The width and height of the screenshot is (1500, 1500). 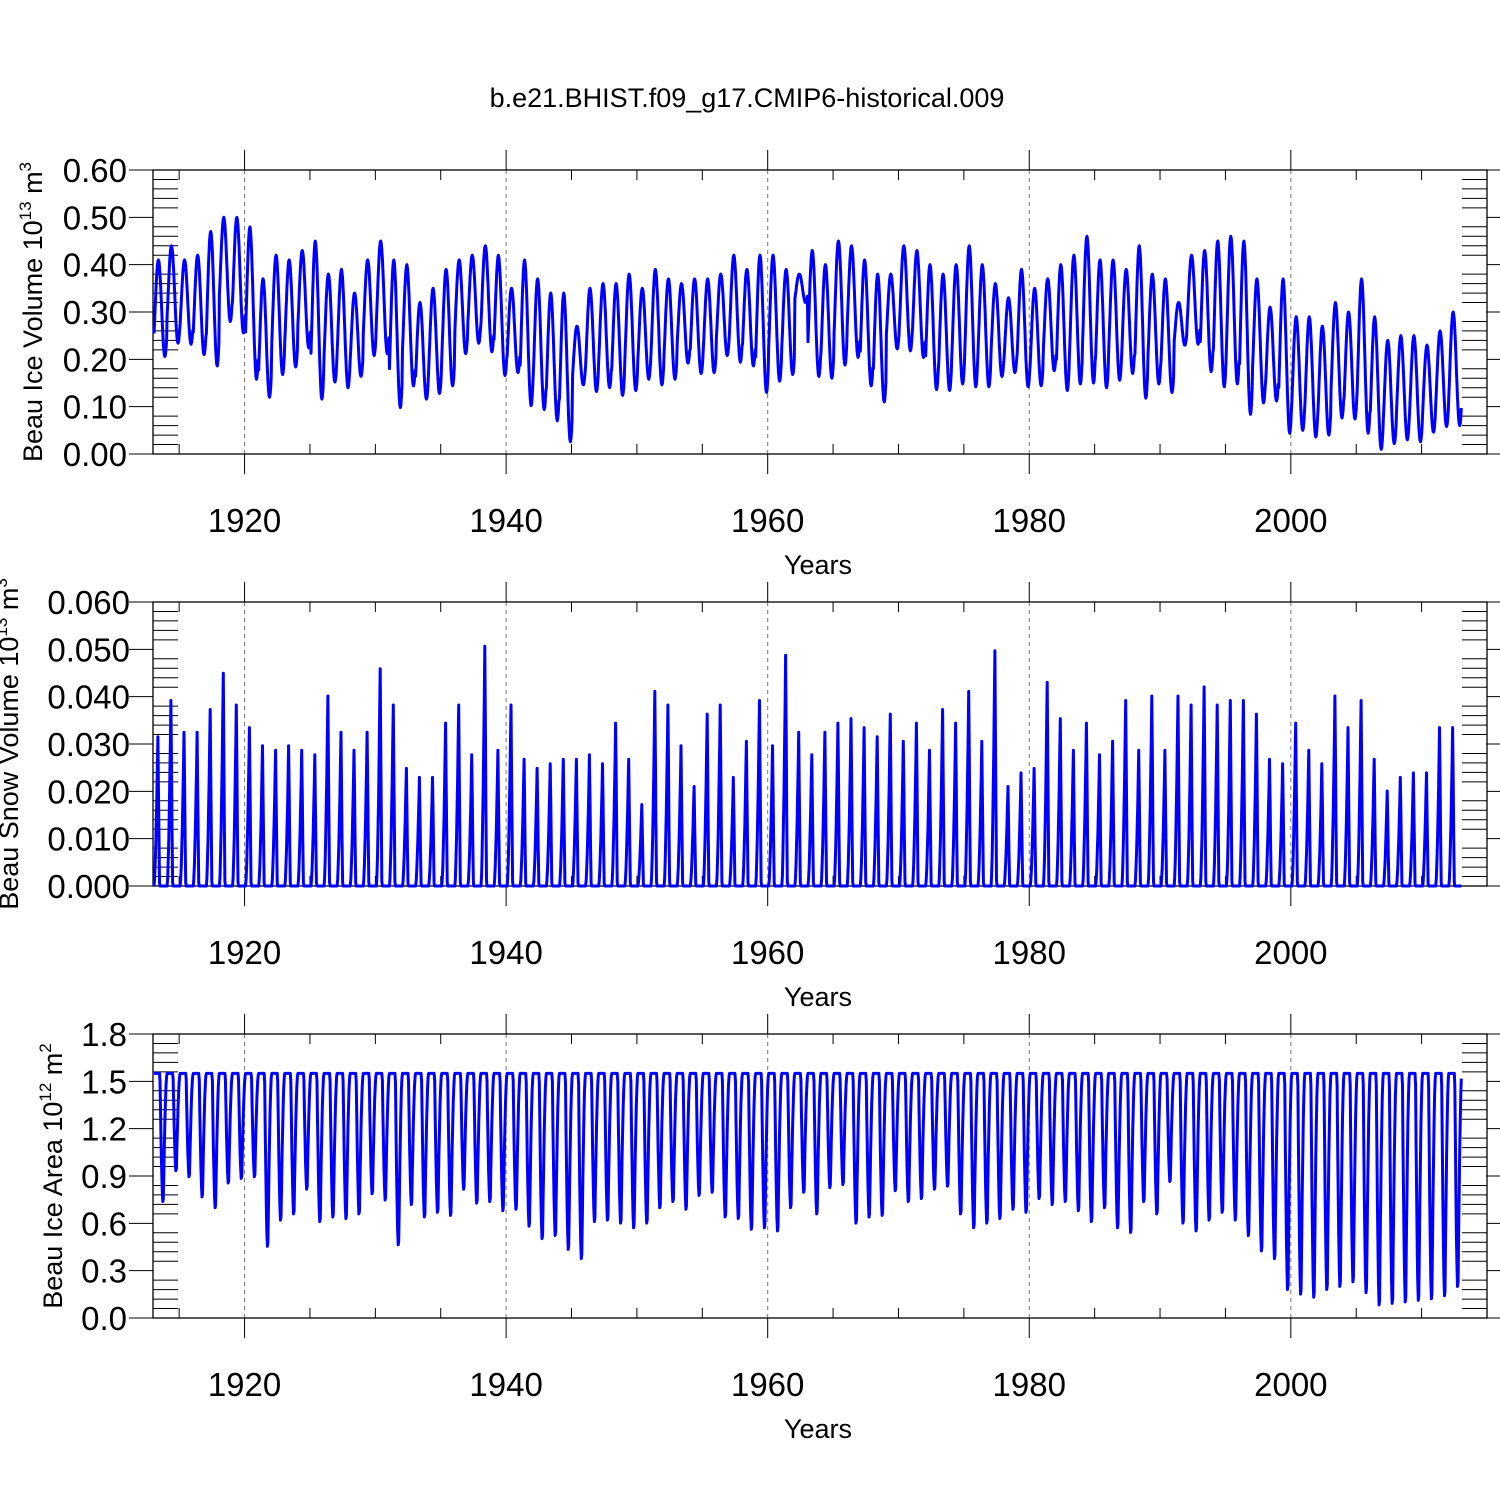 I want to click on y-axis-label: Beau Ice Volume 1013 m3, so click(x=32, y=312).